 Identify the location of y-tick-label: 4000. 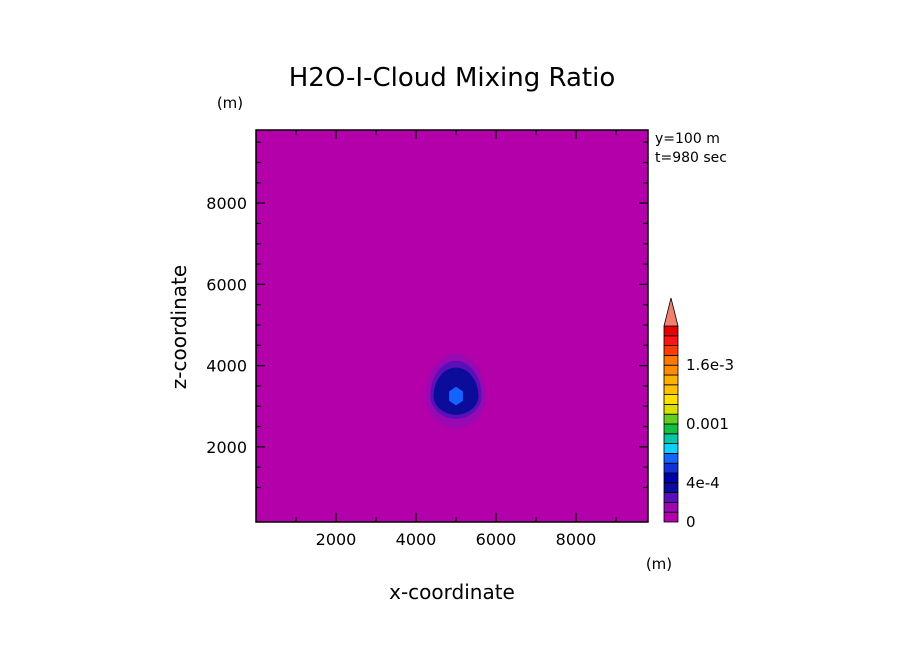
(226, 366).